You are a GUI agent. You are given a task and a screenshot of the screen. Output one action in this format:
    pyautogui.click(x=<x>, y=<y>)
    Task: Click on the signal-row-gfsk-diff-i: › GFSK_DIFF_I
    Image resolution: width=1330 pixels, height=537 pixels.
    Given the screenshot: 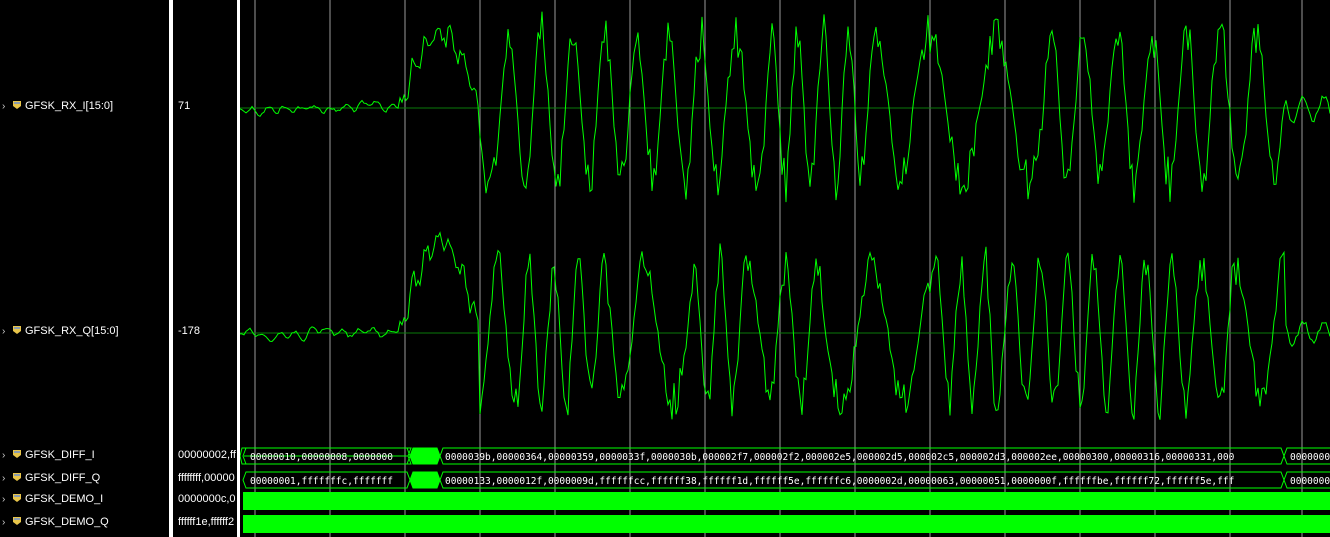 What is the action you would take?
    pyautogui.click(x=84, y=455)
    